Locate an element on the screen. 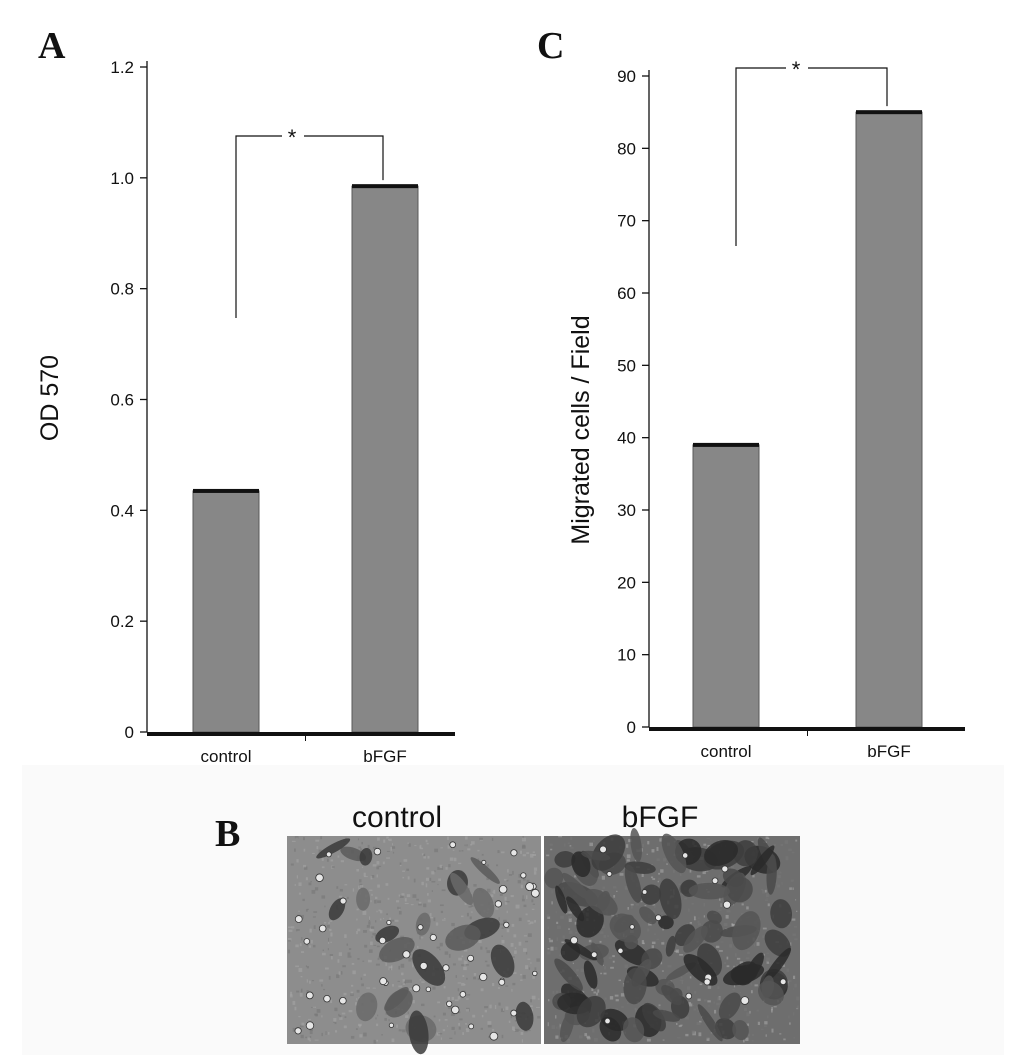 The image size is (1033, 1062). y-tick-label: 70 is located at coordinates (626, 221).